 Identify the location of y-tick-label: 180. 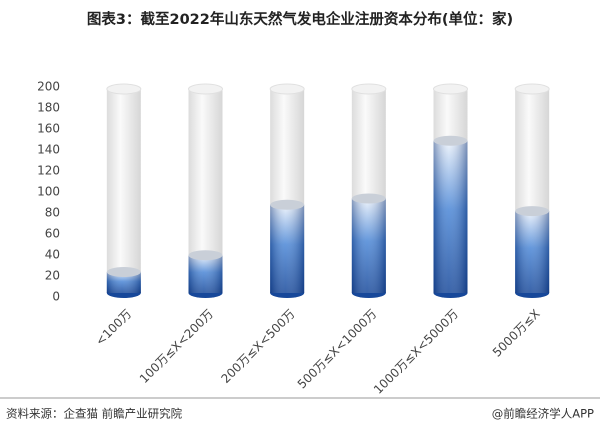
(48, 108).